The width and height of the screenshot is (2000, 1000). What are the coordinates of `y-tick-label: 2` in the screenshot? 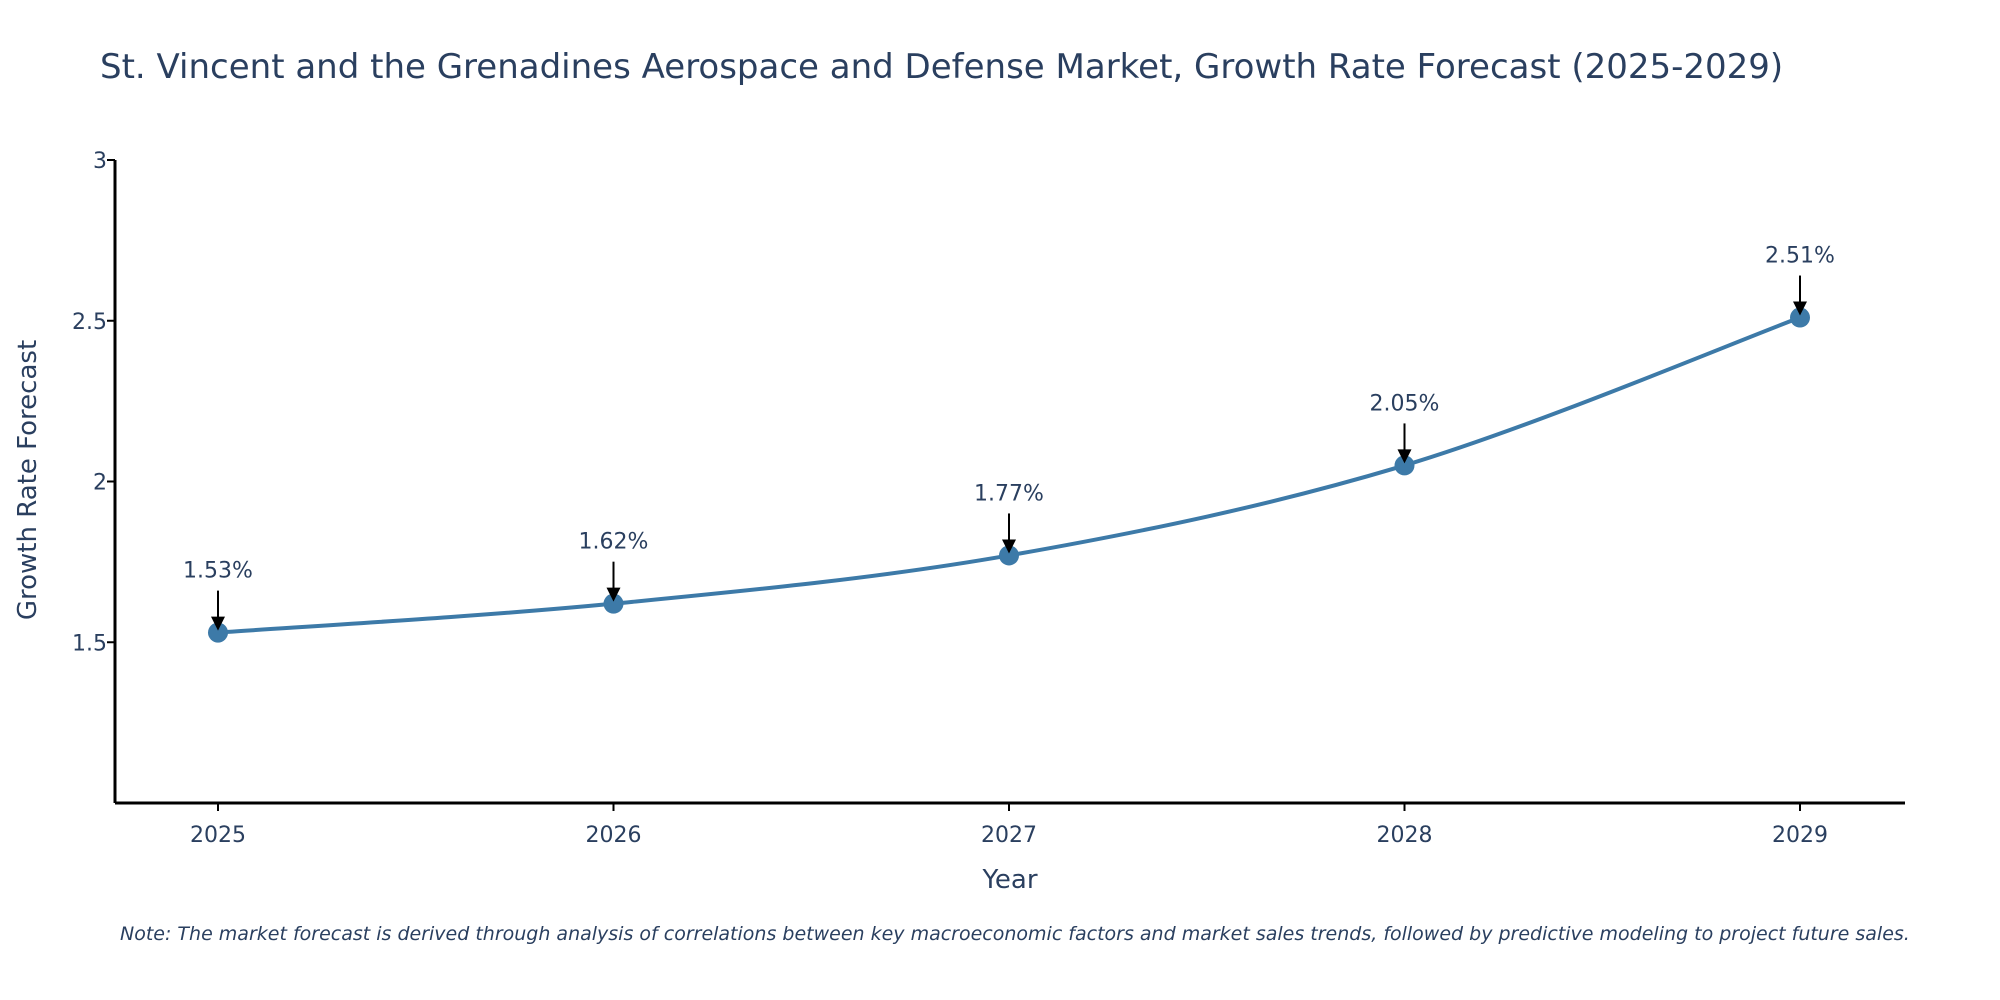 It's located at (100, 483).